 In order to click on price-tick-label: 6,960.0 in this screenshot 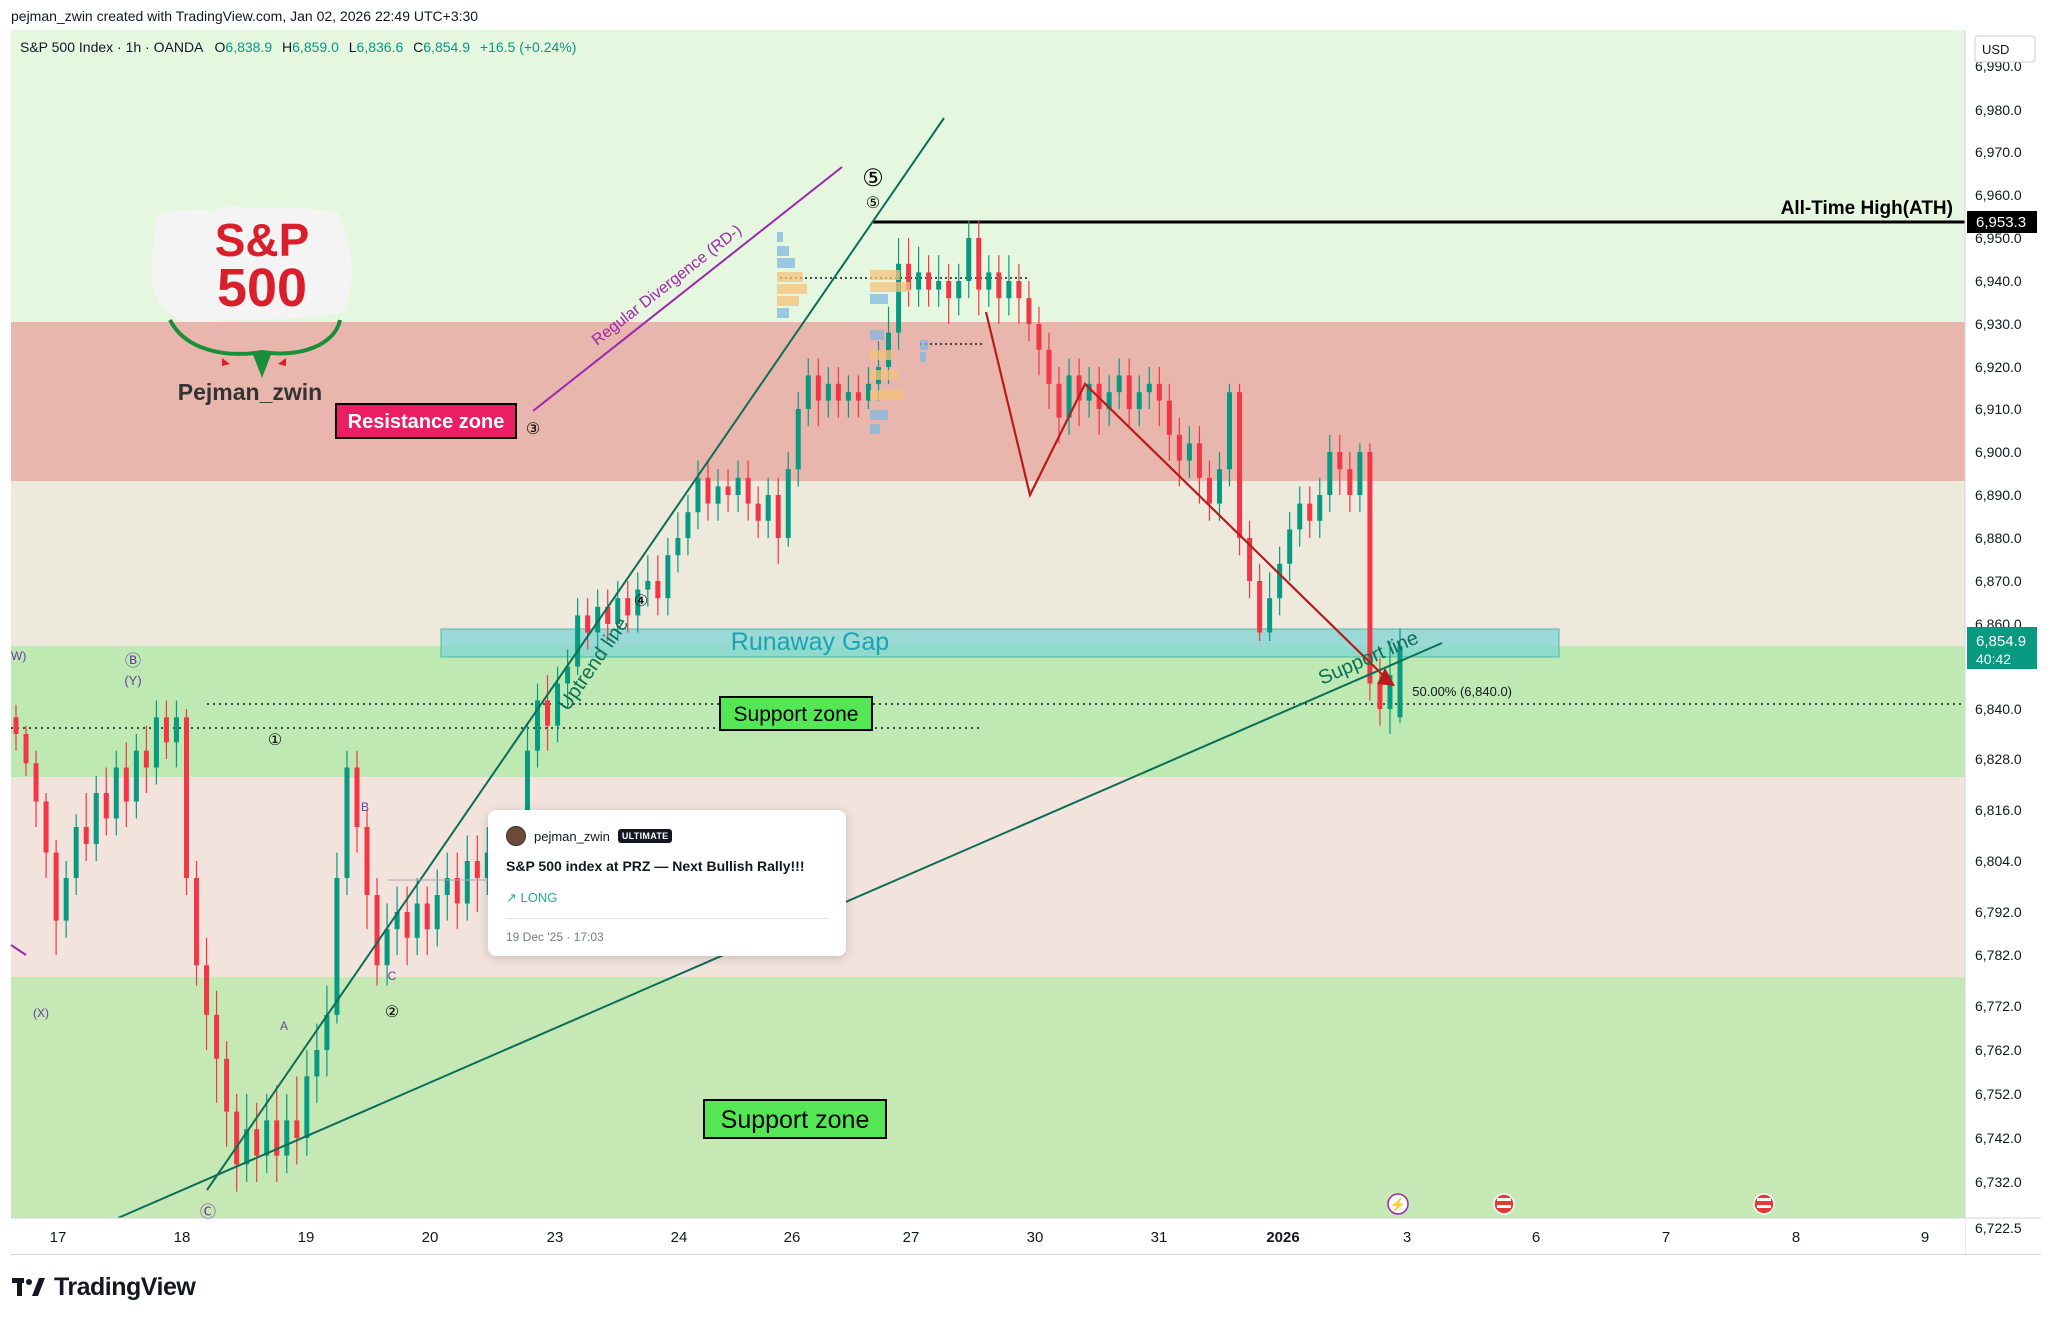, I will do `click(1998, 195)`.